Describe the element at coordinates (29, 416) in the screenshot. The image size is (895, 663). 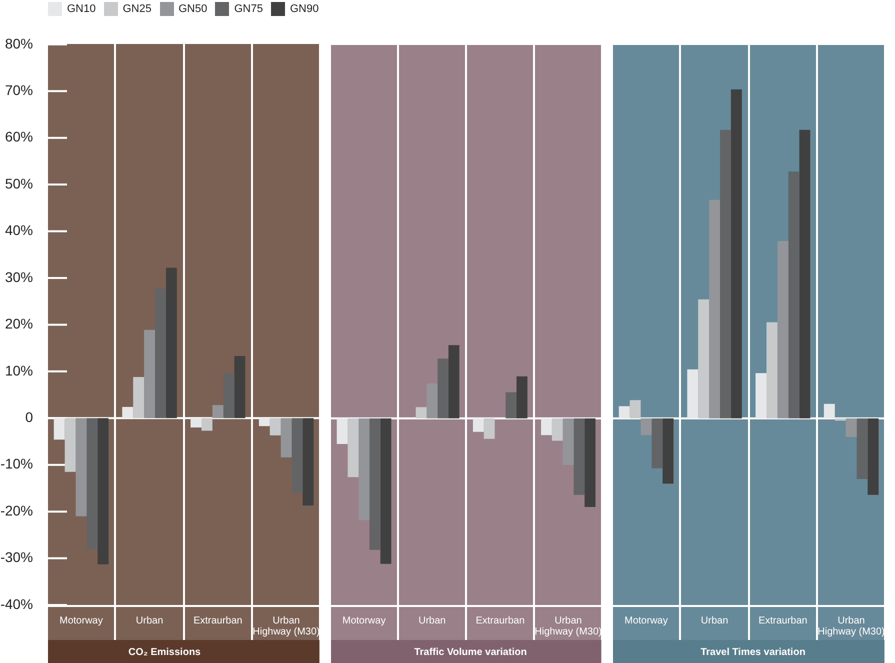
I see `y-tick-label: 0` at that location.